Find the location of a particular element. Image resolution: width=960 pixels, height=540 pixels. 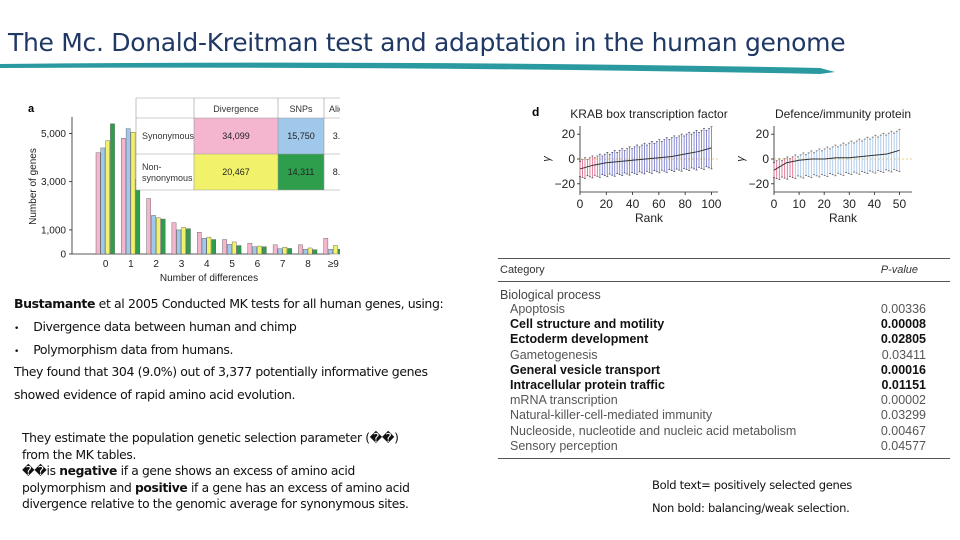

x-tick-label: 0 is located at coordinates (106, 264).